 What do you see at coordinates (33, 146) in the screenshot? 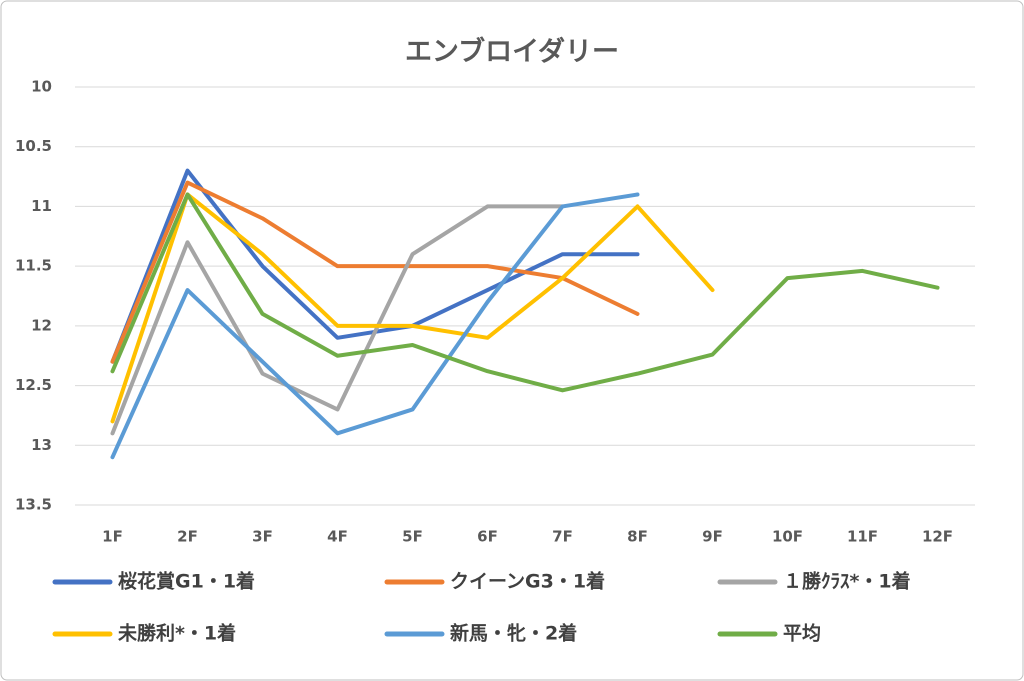
I see `y-tick-label: 10.5` at bounding box center [33, 146].